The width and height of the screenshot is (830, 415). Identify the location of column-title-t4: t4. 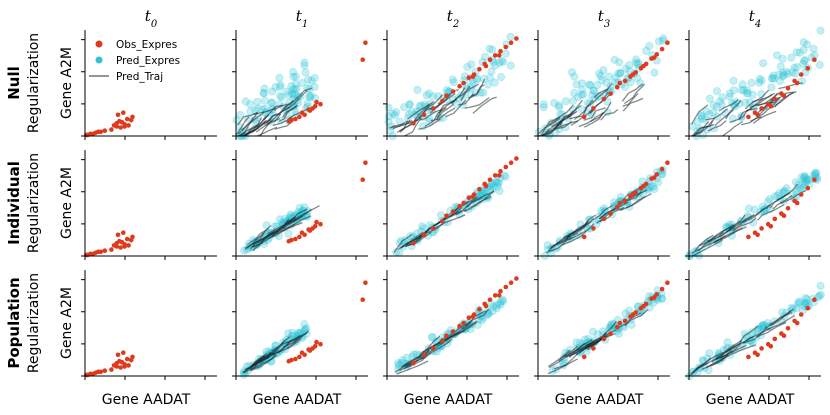
(755, 18).